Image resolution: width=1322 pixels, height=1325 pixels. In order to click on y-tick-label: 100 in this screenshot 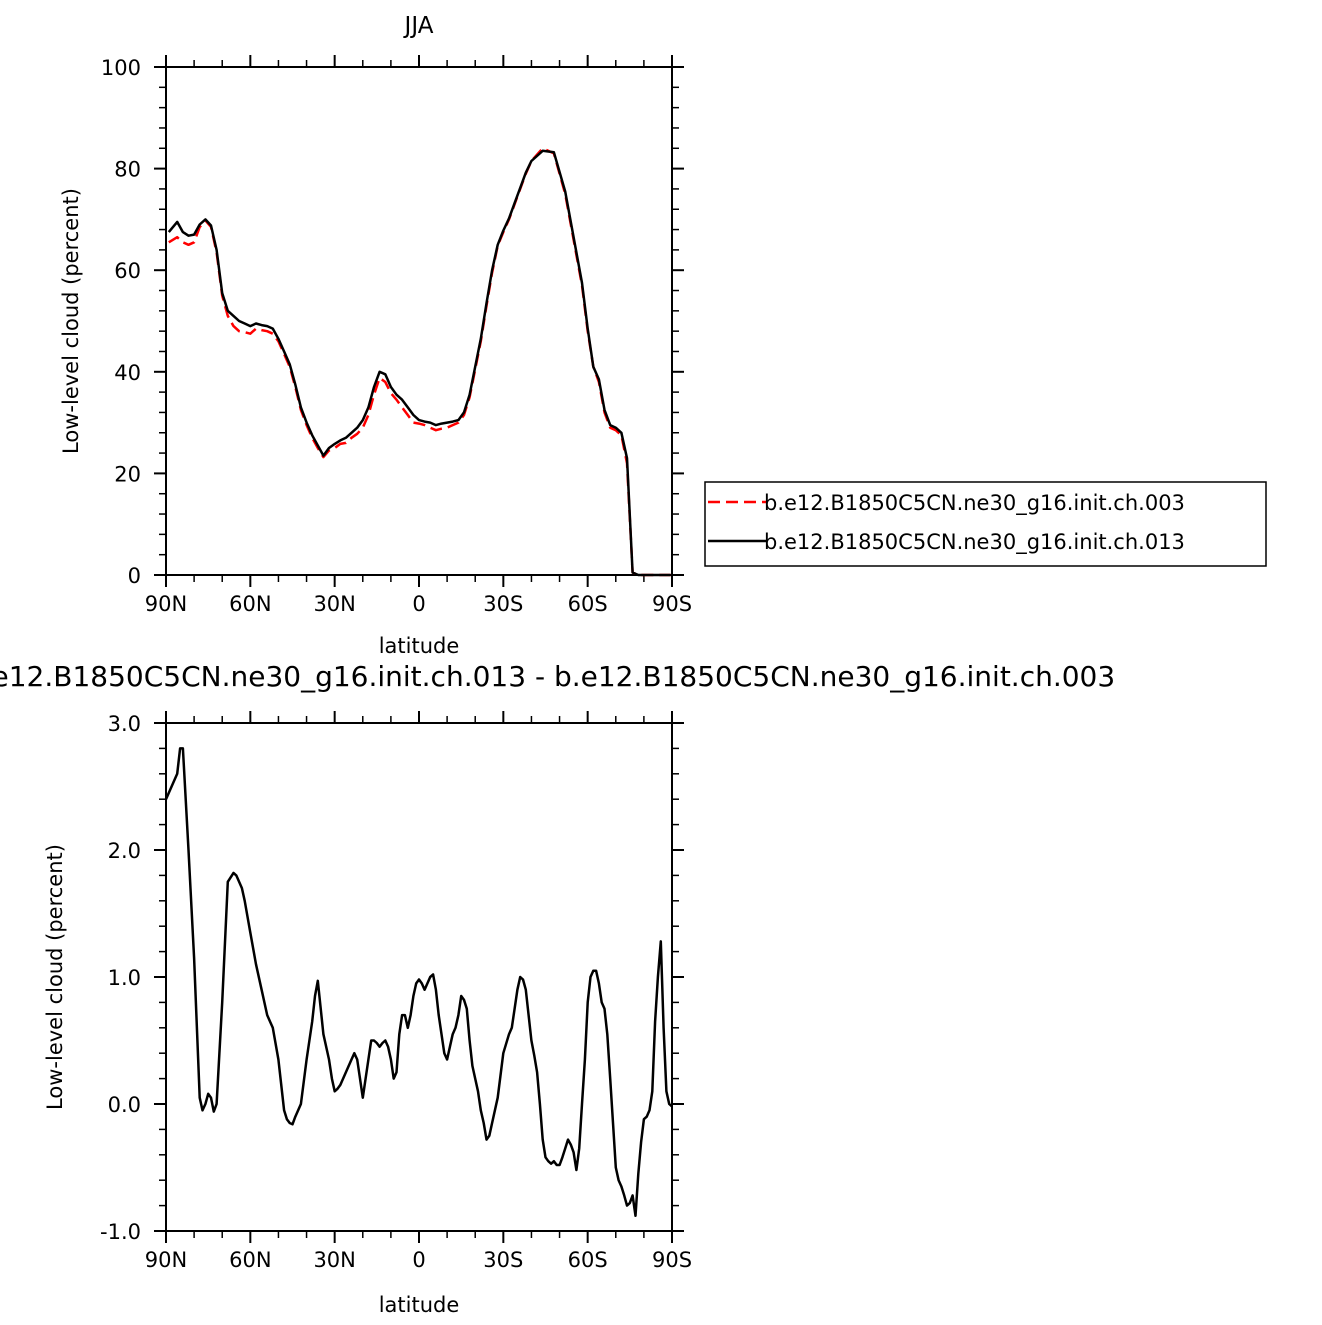, I will do `click(121, 68)`.